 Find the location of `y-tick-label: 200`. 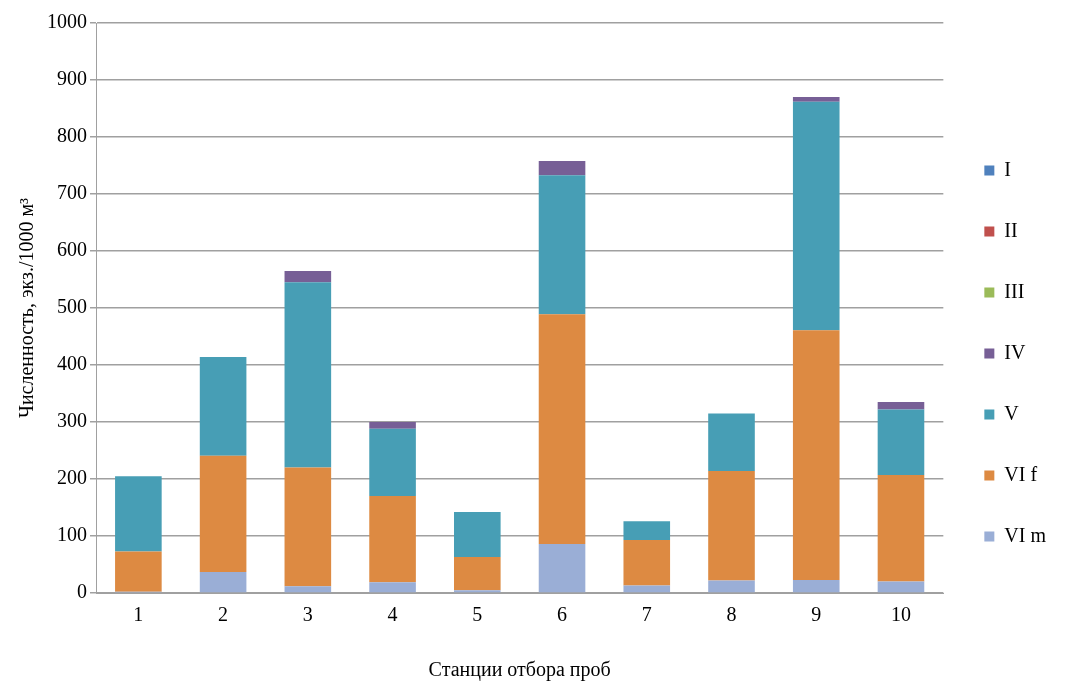

y-tick-label: 200 is located at coordinates (72, 477).